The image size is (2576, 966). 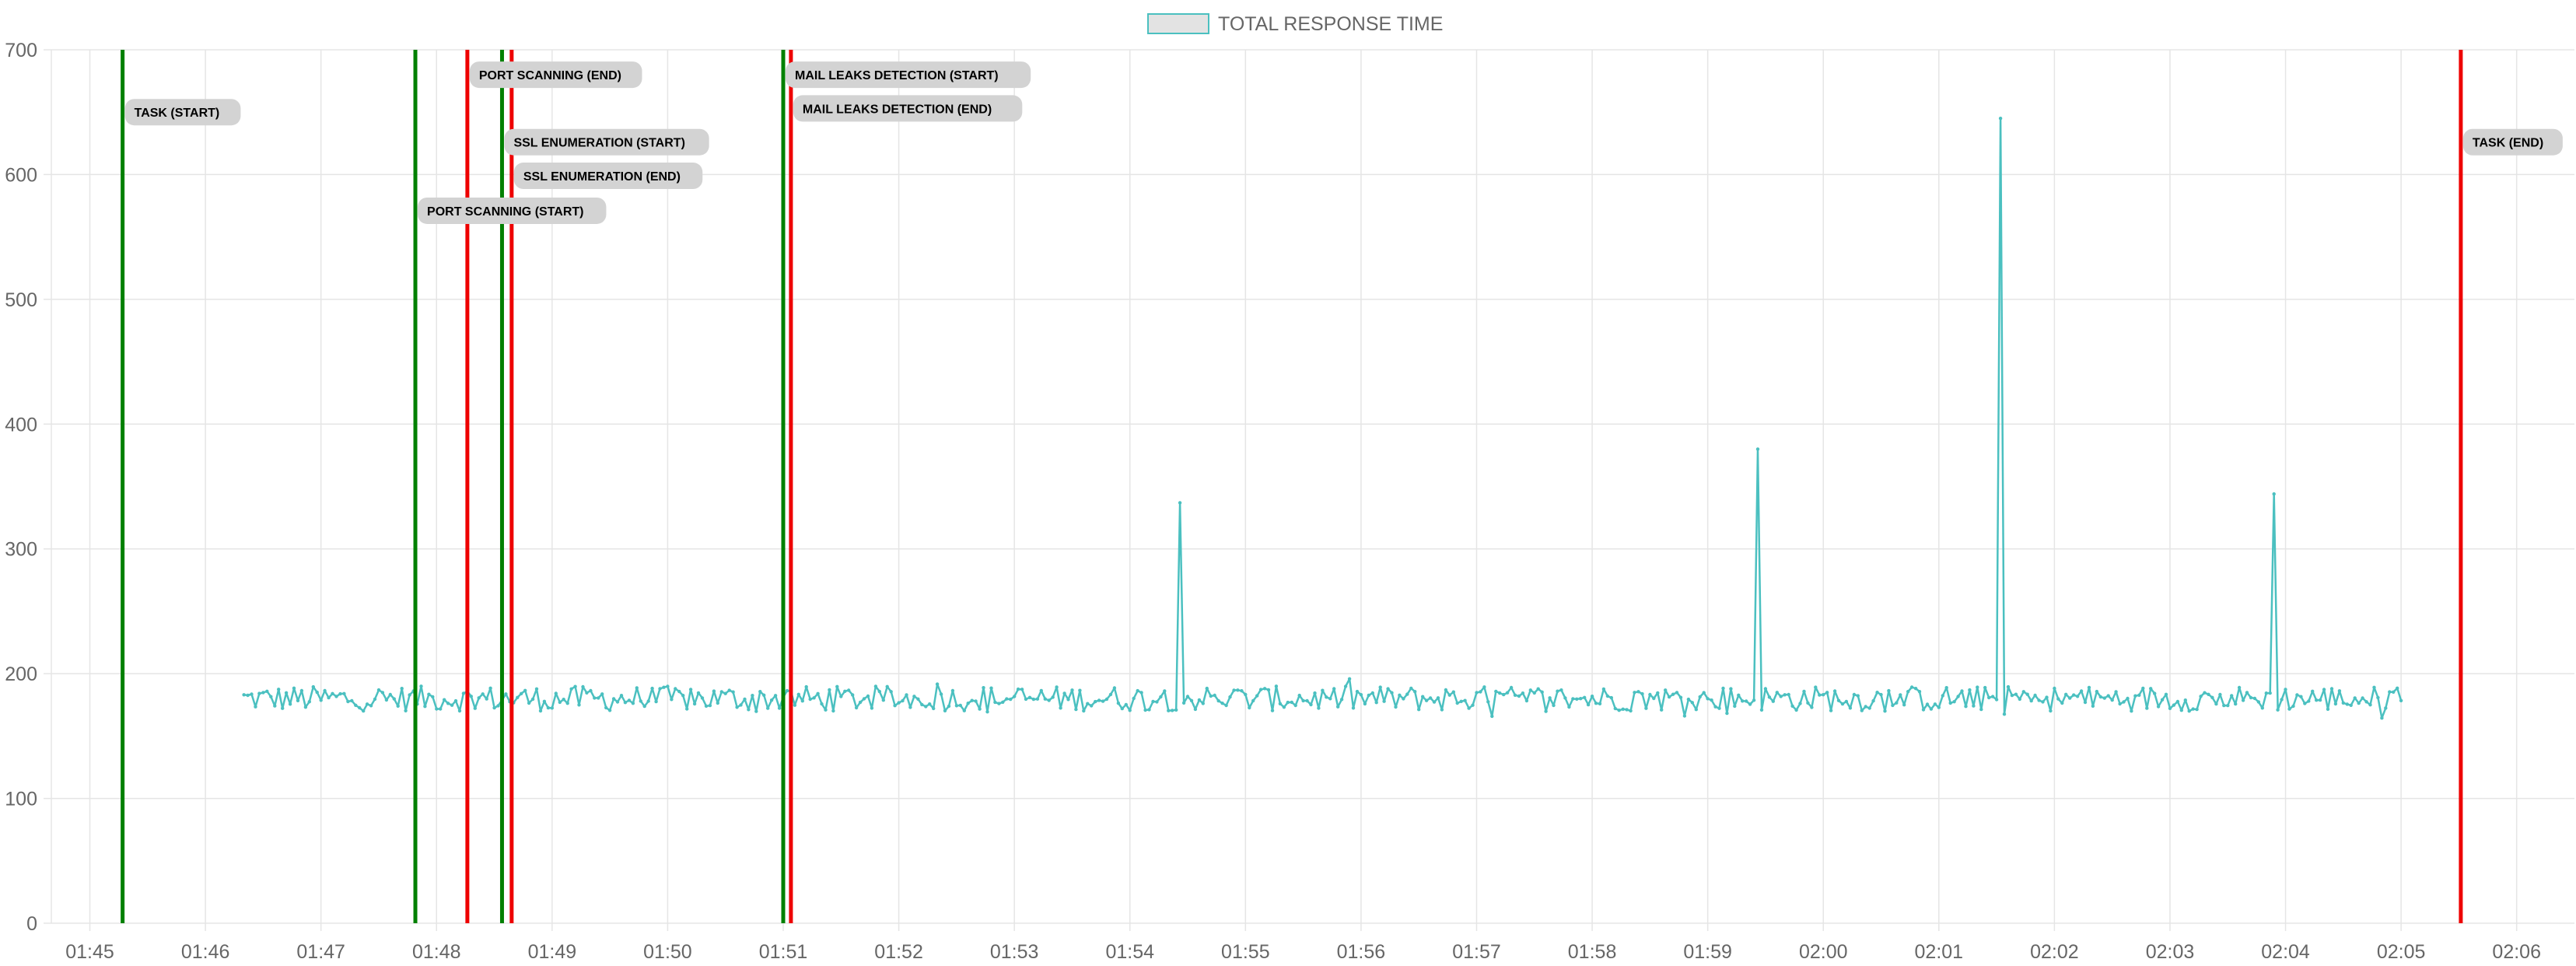 I want to click on x-tick-label: 01:51, so click(x=783, y=952).